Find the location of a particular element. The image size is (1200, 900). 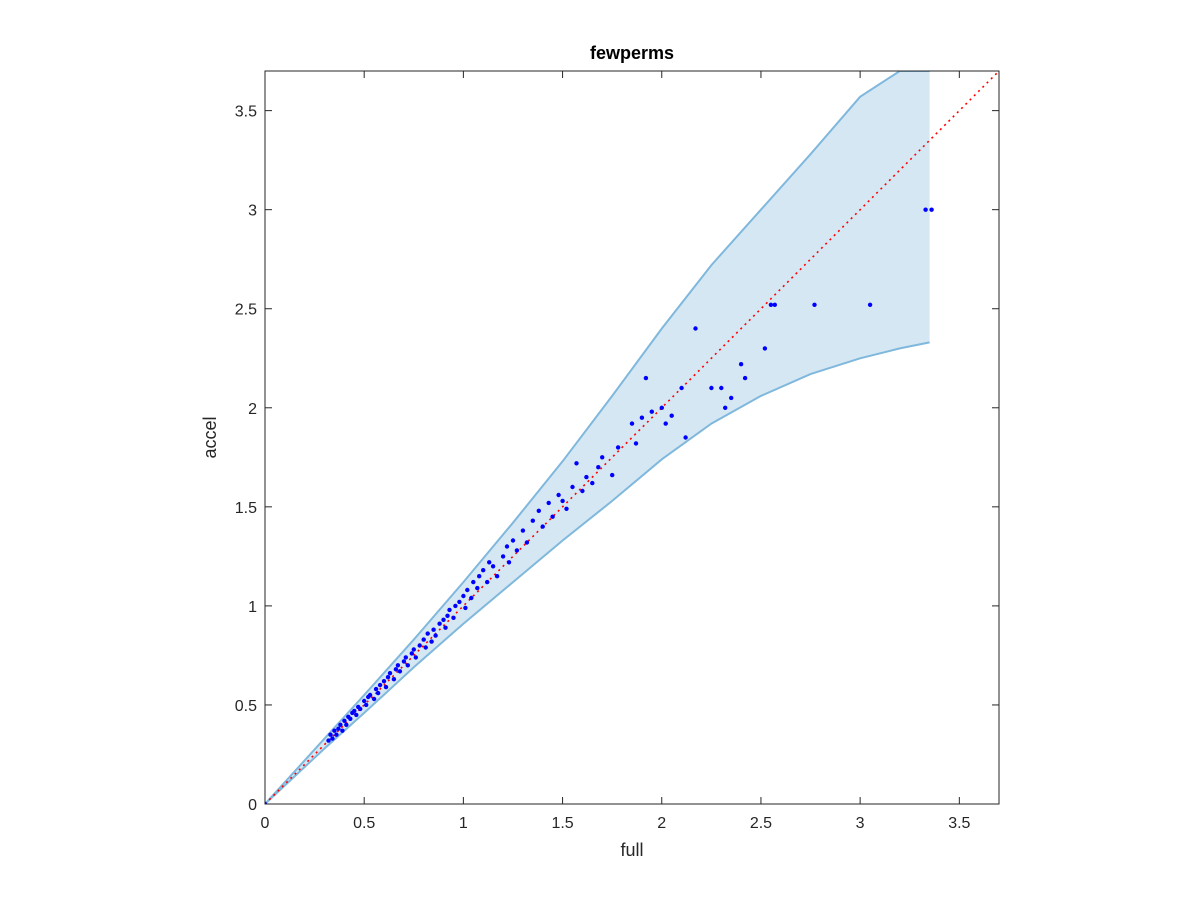

x-tick-label: 2.5 is located at coordinates (761, 823).